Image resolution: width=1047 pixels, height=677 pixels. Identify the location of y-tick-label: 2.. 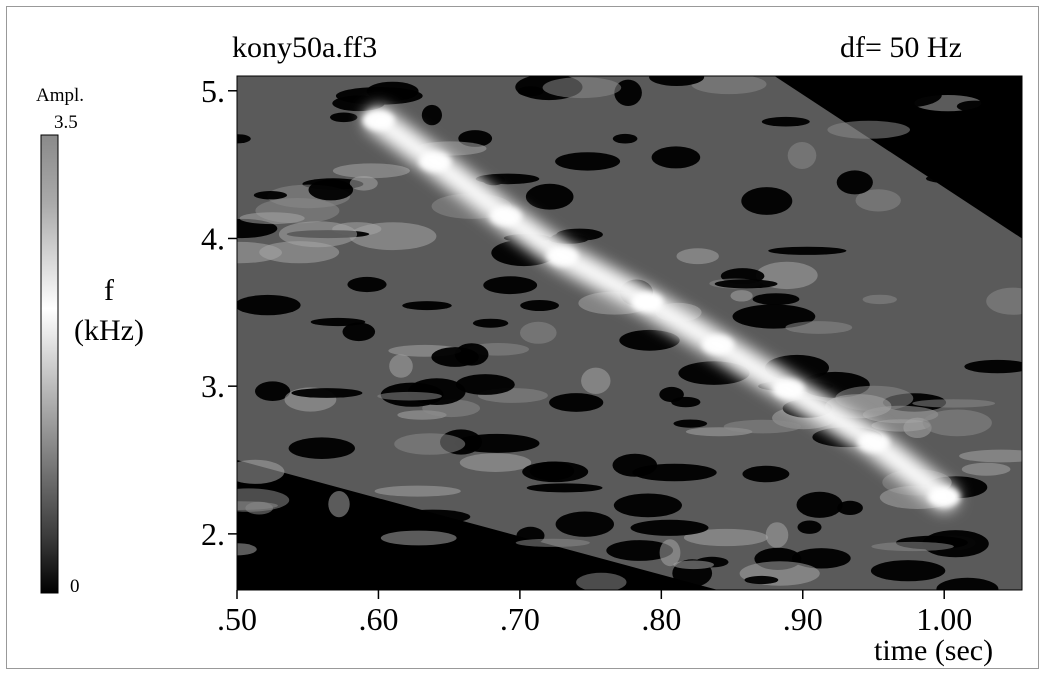
(213, 534).